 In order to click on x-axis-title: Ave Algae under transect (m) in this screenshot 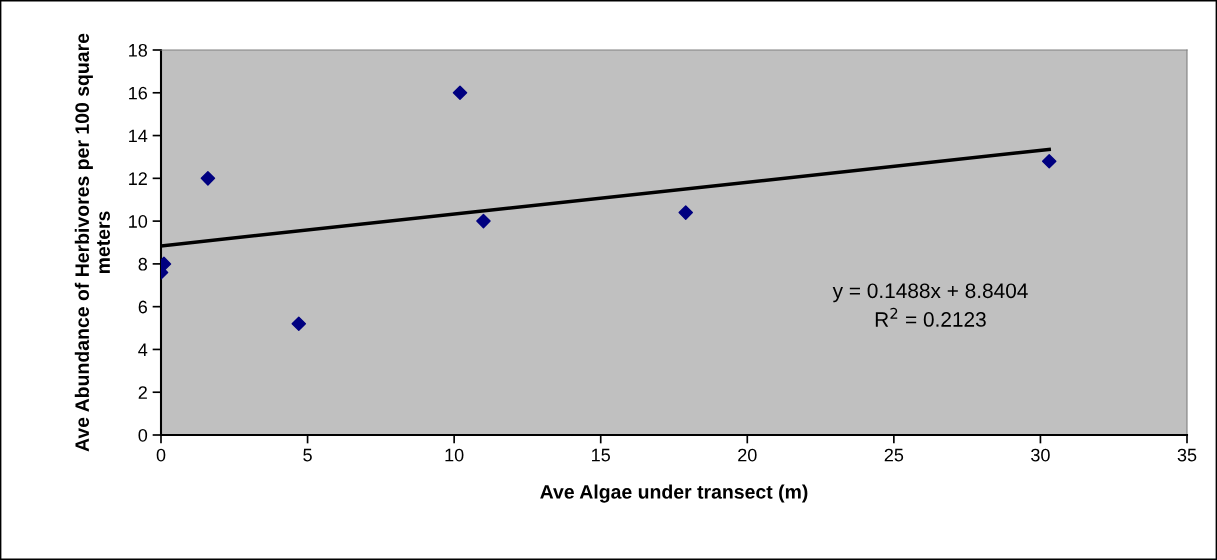, I will do `click(674, 493)`.